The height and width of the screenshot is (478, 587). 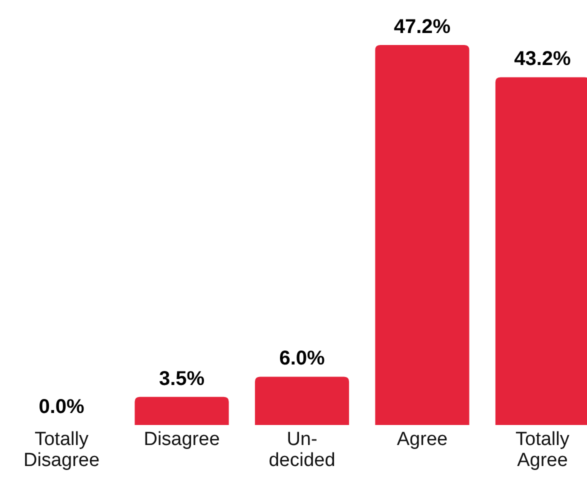 I want to click on x-tick-label: Totally Agree, so click(x=543, y=450).